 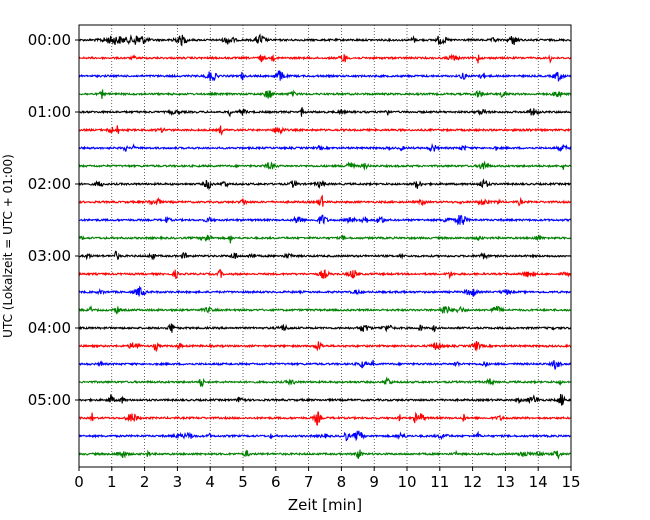 What do you see at coordinates (505, 482) in the screenshot?
I see `x-tick-label: 13` at bounding box center [505, 482].